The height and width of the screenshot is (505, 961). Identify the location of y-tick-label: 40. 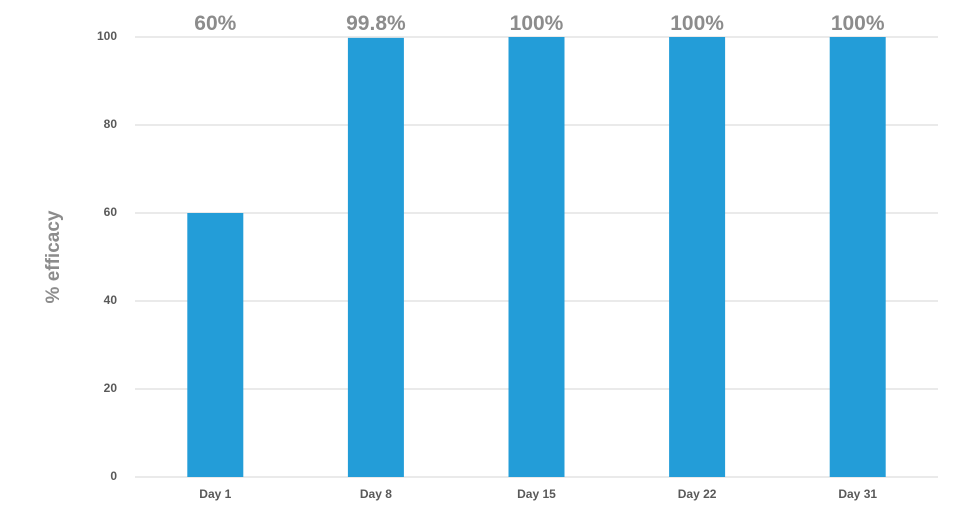
(111, 300).